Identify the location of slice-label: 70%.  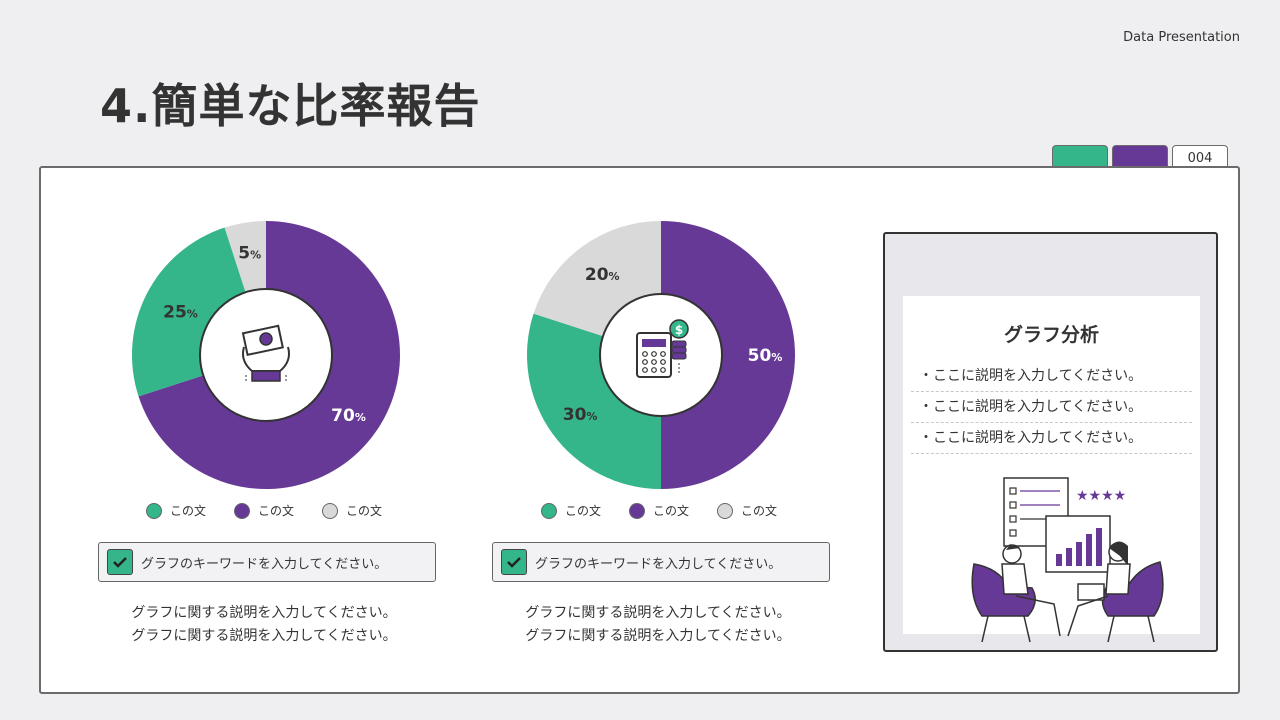
(348, 416).